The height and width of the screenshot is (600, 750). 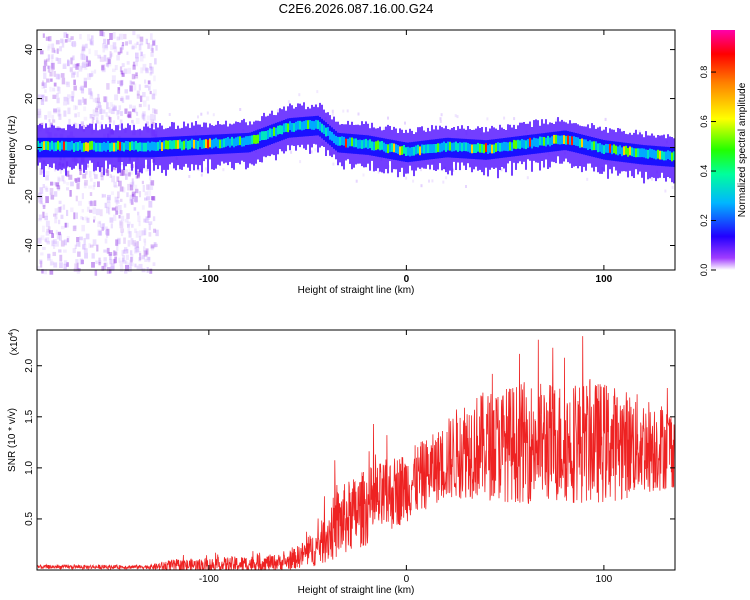 What do you see at coordinates (29, 50) in the screenshot?
I see `spectrogram-y-tick-label: 40` at bounding box center [29, 50].